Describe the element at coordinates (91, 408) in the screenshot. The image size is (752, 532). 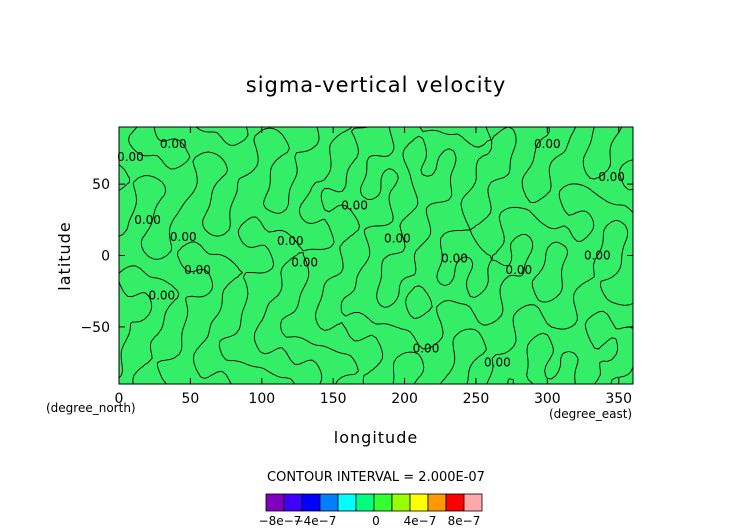
I see `y-axis-unit: (degree_north)` at that location.